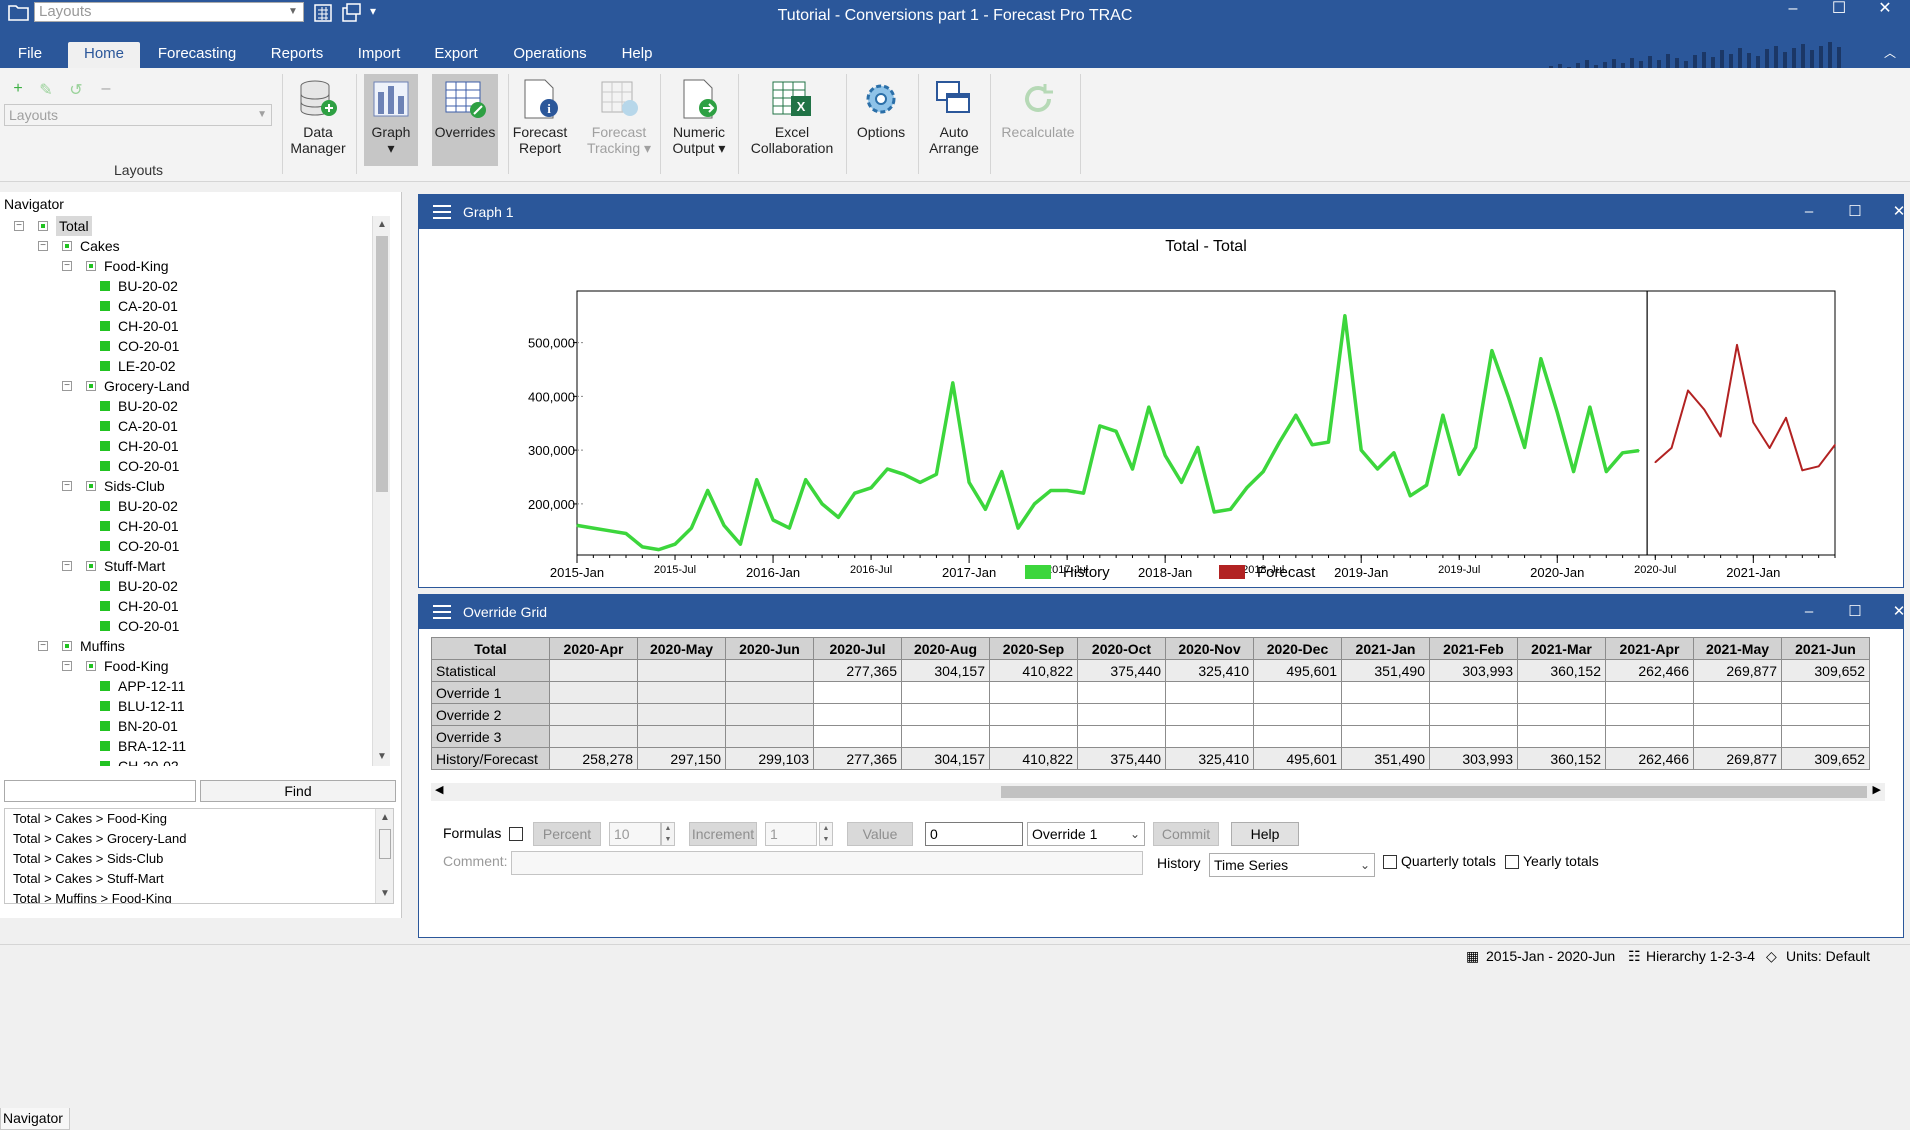 The width and height of the screenshot is (1910, 1130). I want to click on percent-stepper: ▲ ▼, so click(668, 834).